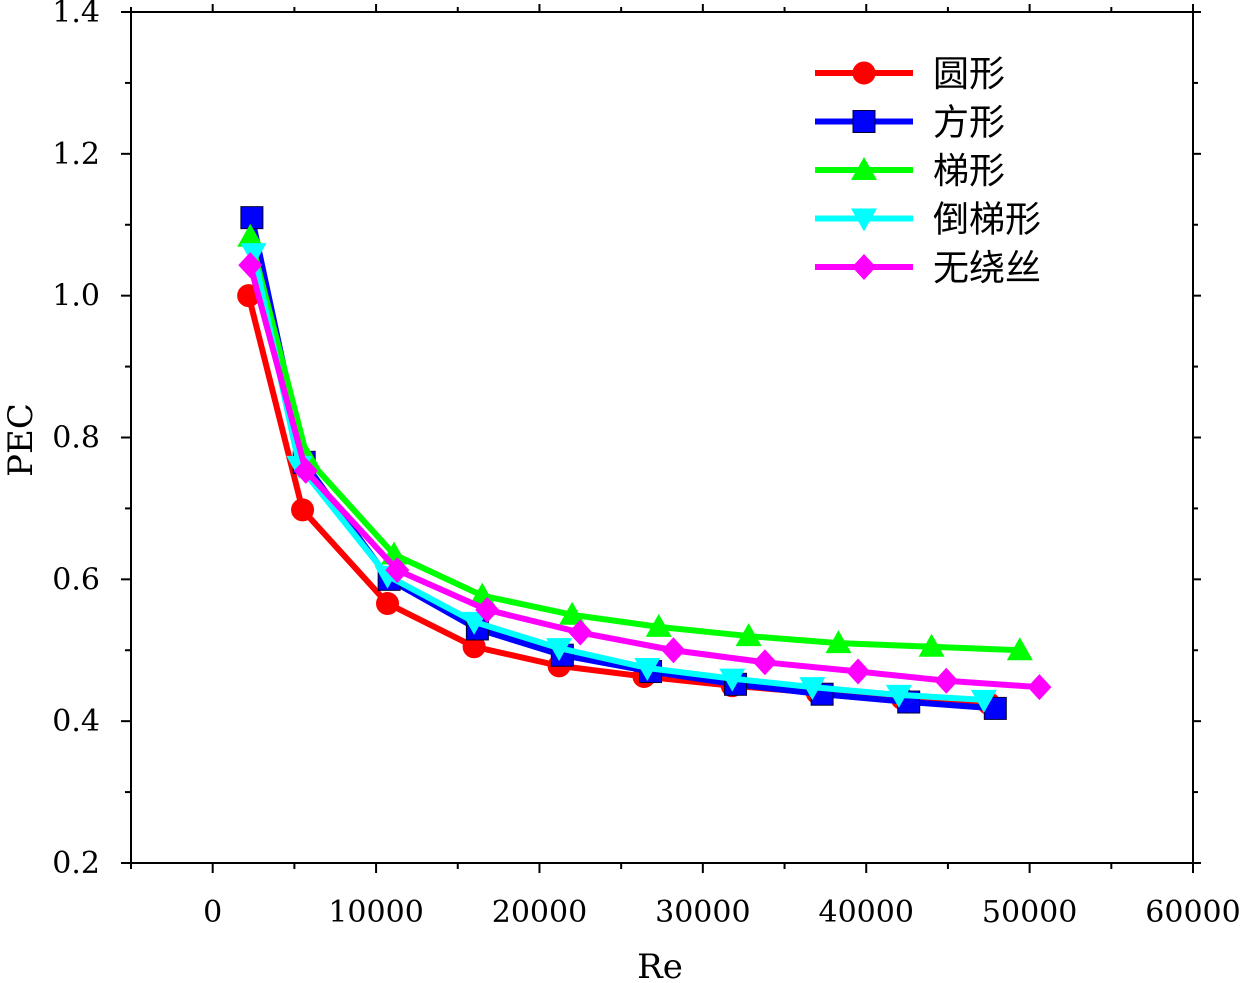 This screenshot has height=983, width=1240. I want to click on legend-label: 倒梯形, so click(987, 220).